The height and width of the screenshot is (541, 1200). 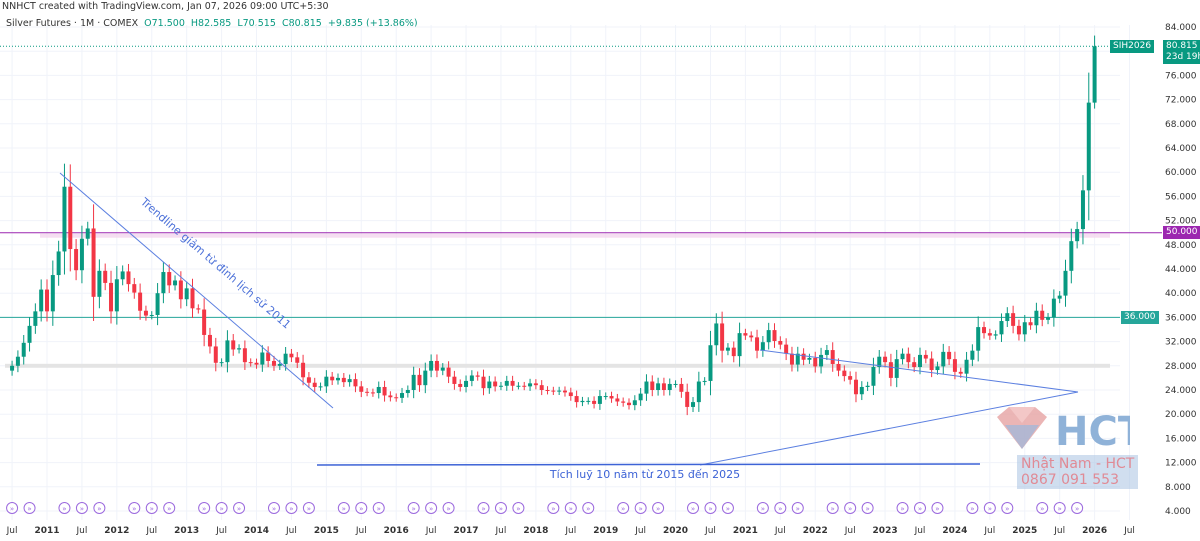 I want to click on level-50-tag: 50.000, so click(x=1181, y=232).